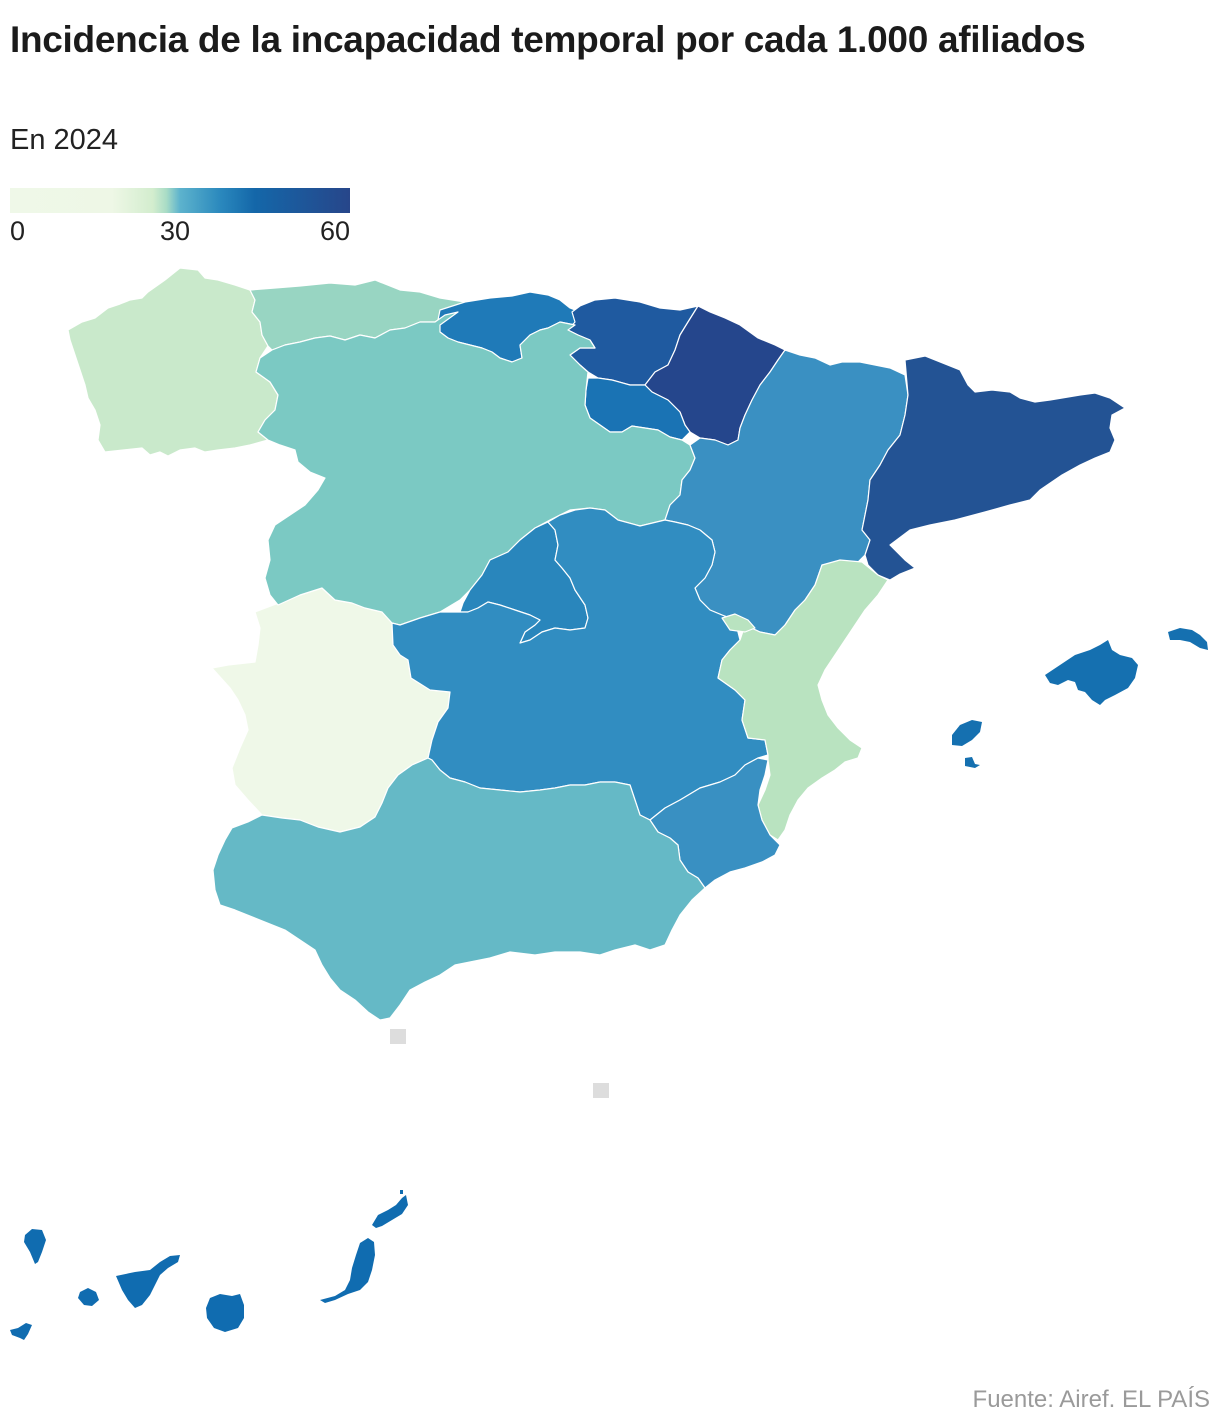  Describe the element at coordinates (35, 1246) in the screenshot. I see `island-la-palma` at that location.